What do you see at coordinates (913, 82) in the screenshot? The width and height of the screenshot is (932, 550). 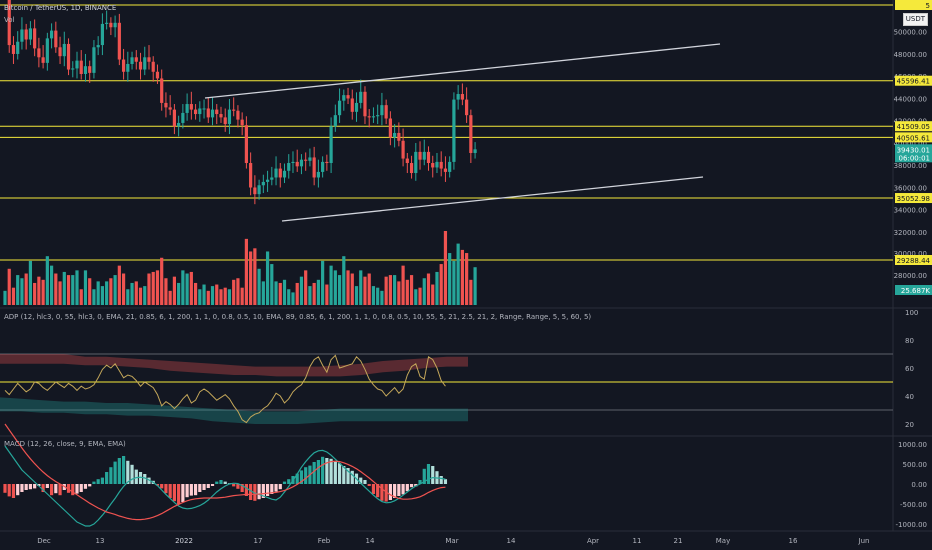 I see `level-price-label: 45596.41` at bounding box center [913, 82].